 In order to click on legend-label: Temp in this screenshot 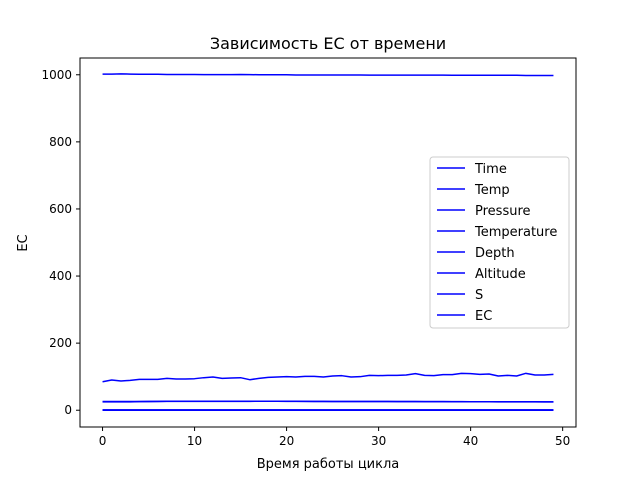, I will do `click(492, 190)`.